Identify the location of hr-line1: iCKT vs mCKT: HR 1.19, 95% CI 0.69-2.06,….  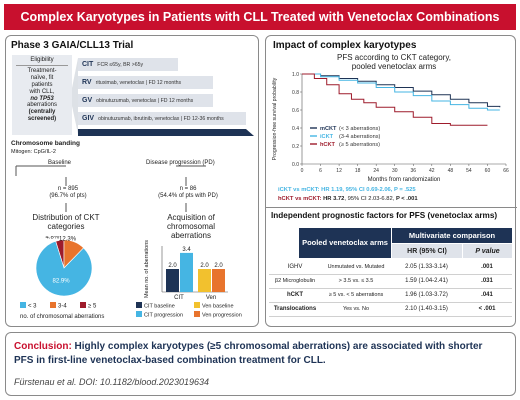
(347, 190).